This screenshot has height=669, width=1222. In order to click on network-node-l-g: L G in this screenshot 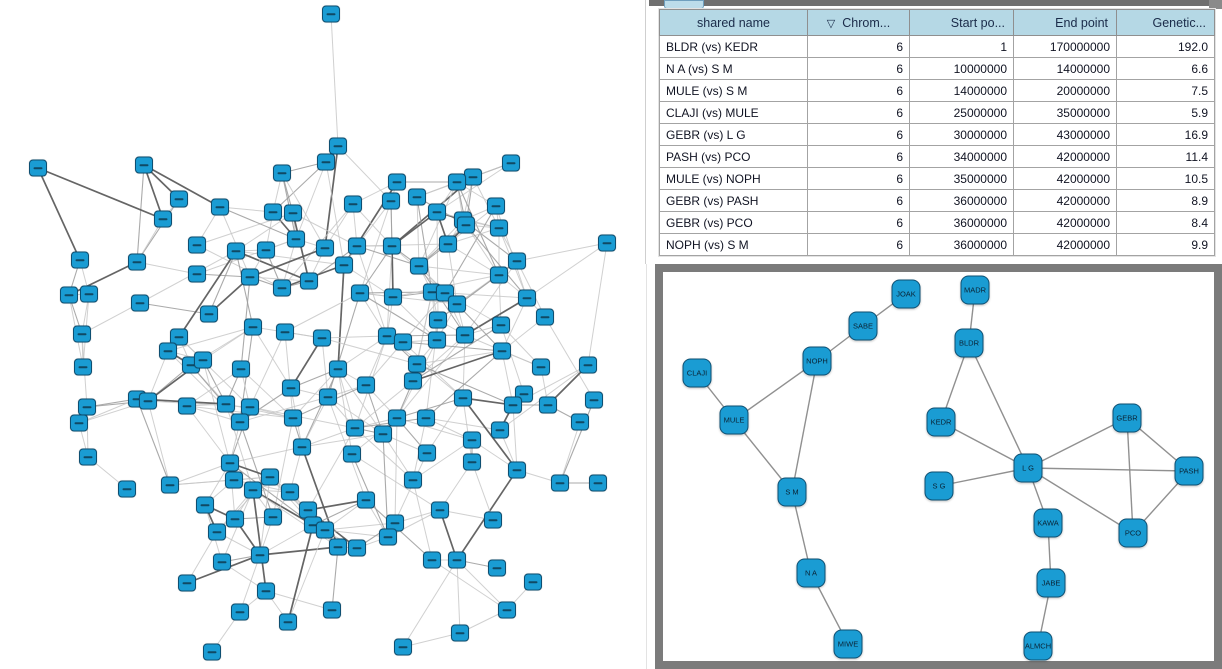, I will do `click(1028, 468)`.